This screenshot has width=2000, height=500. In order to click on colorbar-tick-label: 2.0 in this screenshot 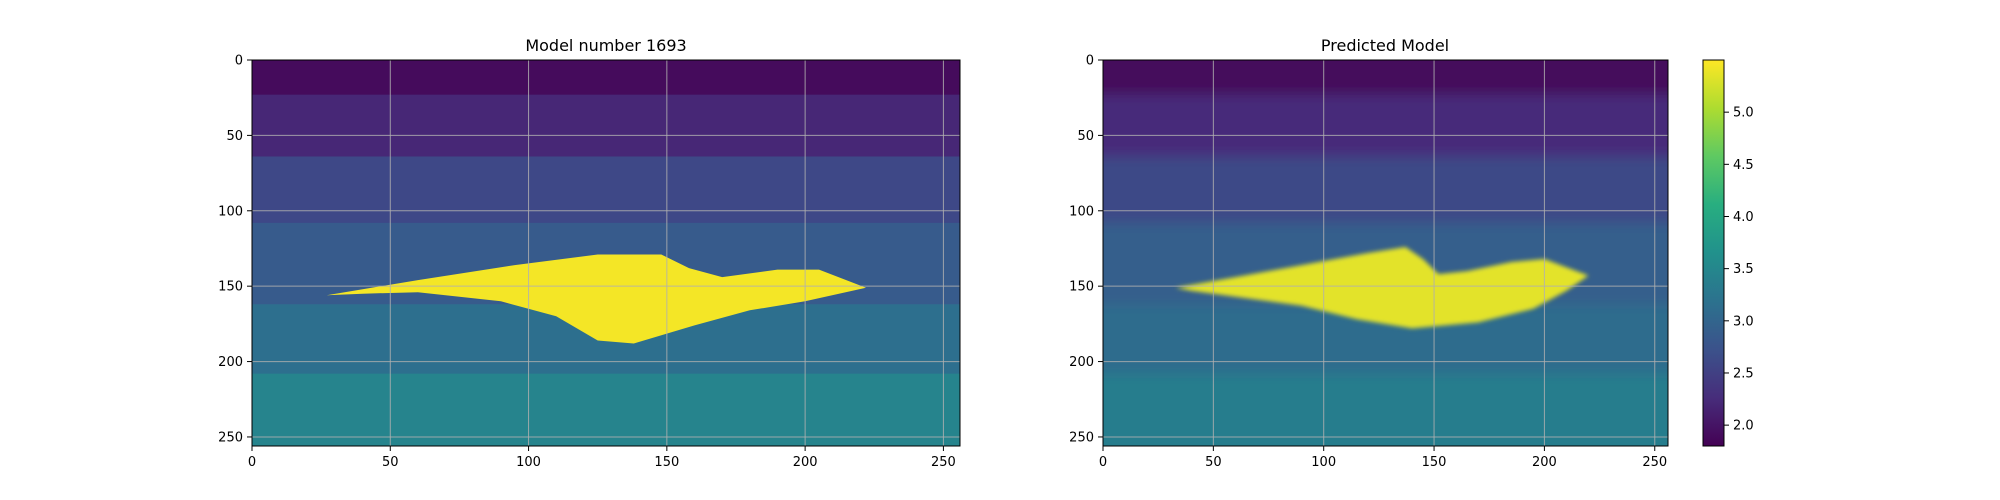, I will do `click(1743, 426)`.